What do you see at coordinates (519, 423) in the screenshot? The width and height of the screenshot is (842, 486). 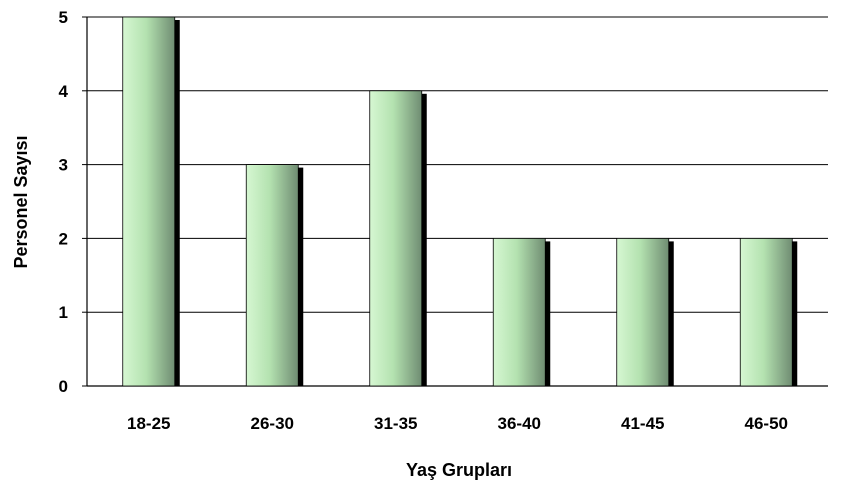 I see `x-tick-label: 36-40` at bounding box center [519, 423].